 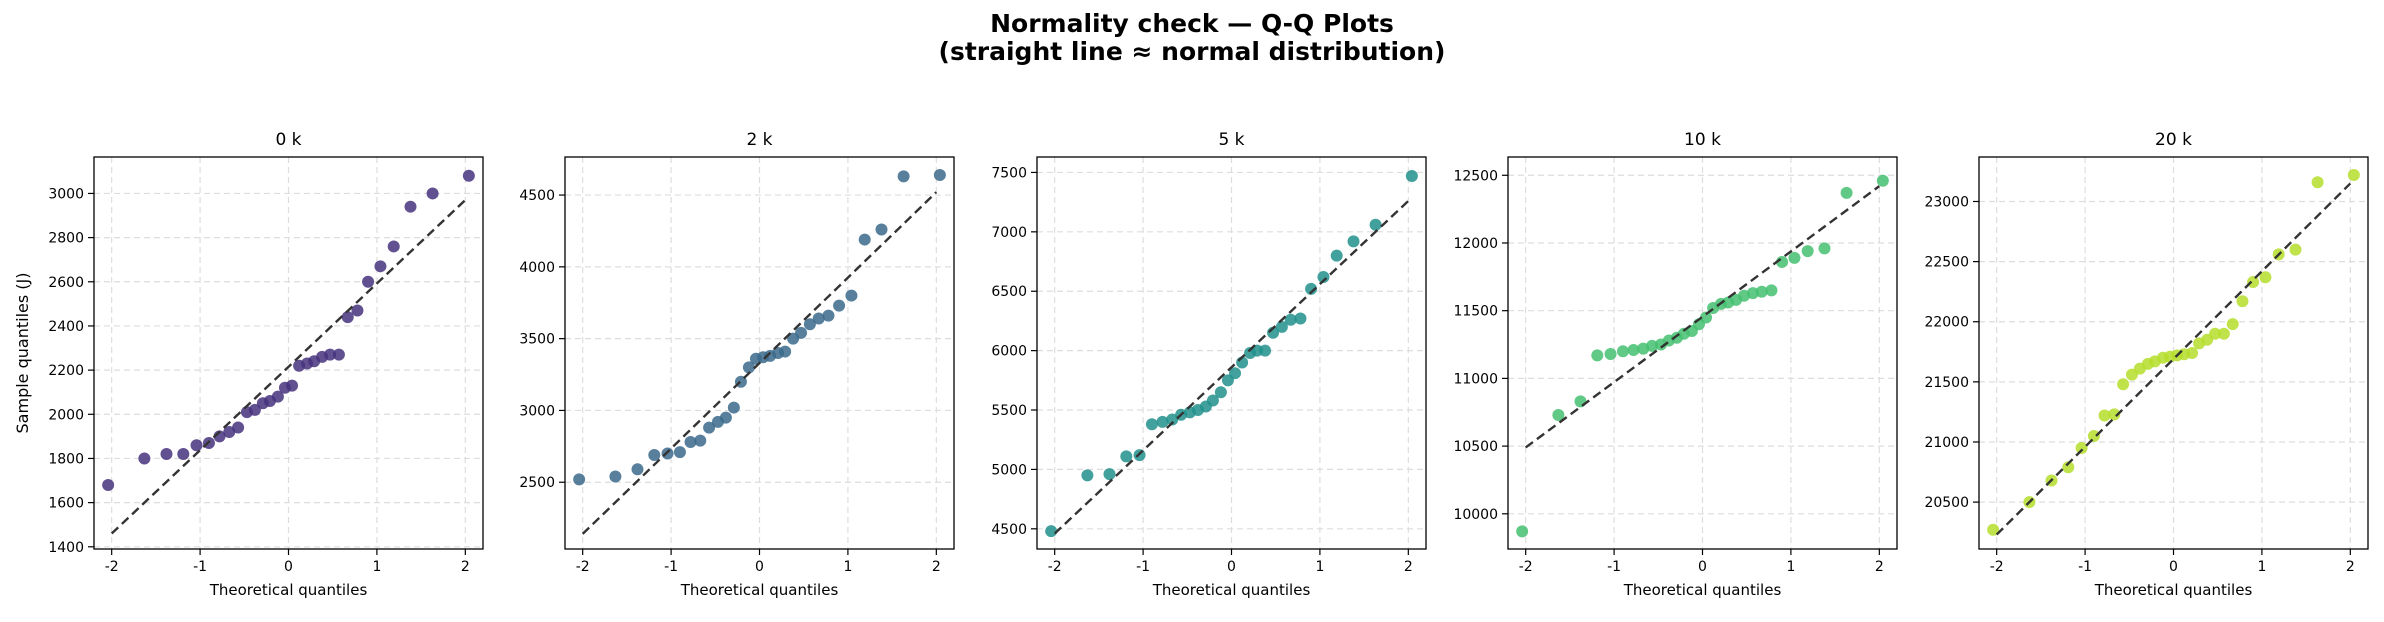 I want to click on subplot-title: 10 k, so click(x=1702, y=140).